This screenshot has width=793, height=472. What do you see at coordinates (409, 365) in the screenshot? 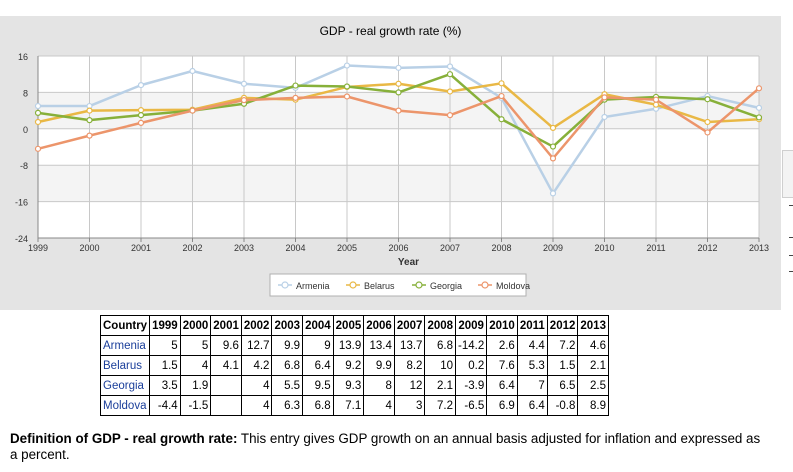
I see `table-cell: 8.2` at bounding box center [409, 365].